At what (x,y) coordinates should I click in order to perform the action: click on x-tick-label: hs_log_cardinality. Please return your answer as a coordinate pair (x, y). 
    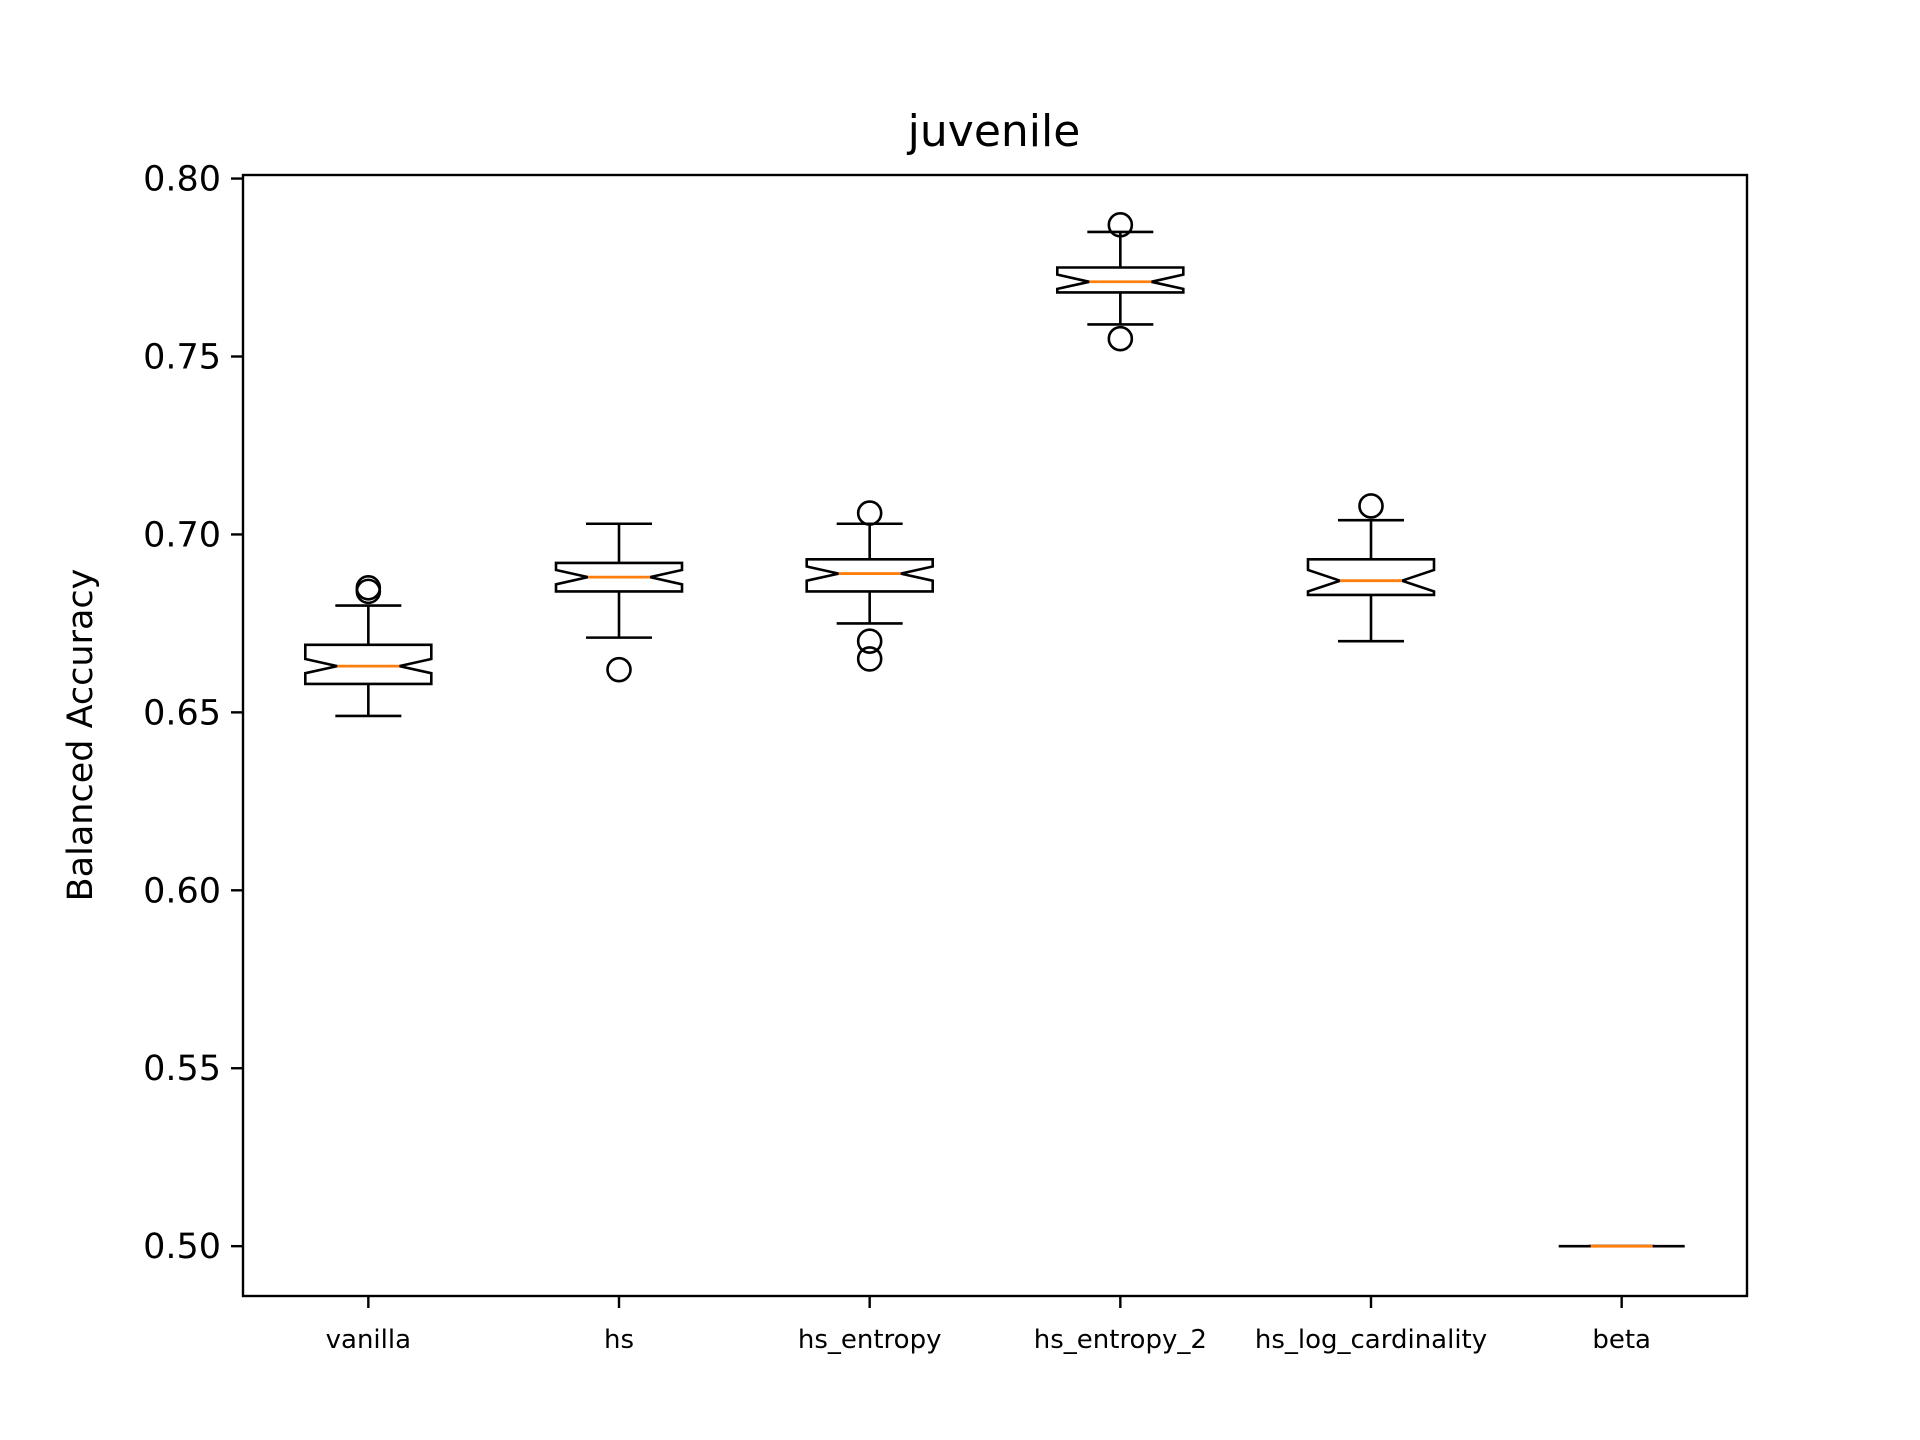
    Looking at the image, I should click on (1371, 1340).